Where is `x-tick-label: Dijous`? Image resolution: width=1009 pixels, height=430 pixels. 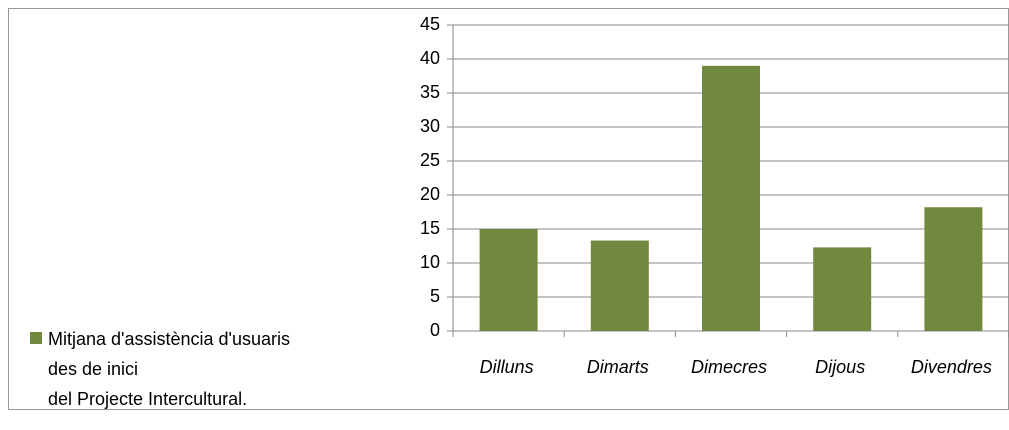
x-tick-label: Dijous is located at coordinates (840, 367).